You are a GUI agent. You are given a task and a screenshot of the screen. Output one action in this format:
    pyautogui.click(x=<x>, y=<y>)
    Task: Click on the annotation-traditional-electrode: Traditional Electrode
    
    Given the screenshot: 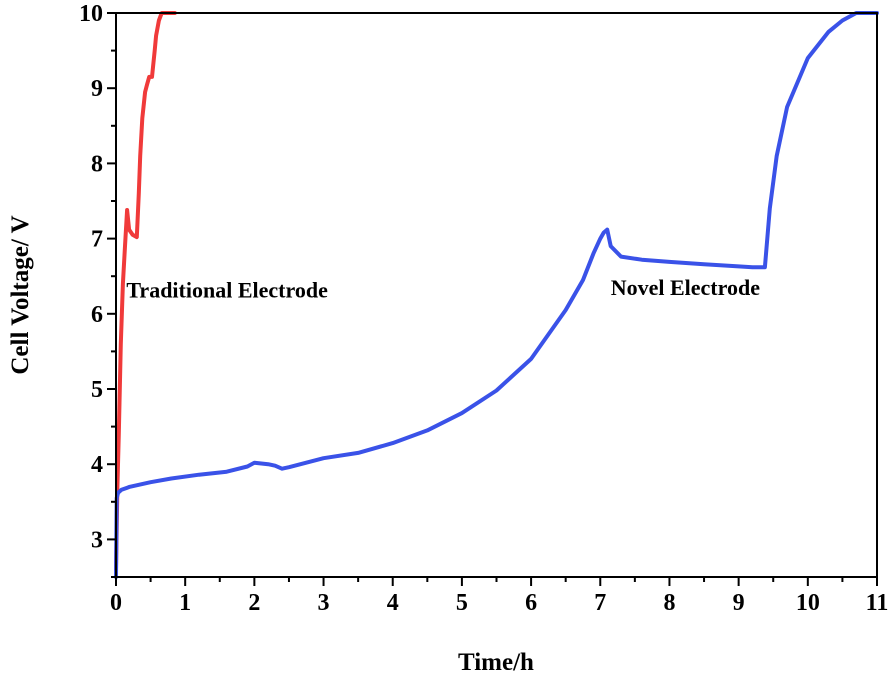 What is the action you would take?
    pyautogui.click(x=227, y=289)
    